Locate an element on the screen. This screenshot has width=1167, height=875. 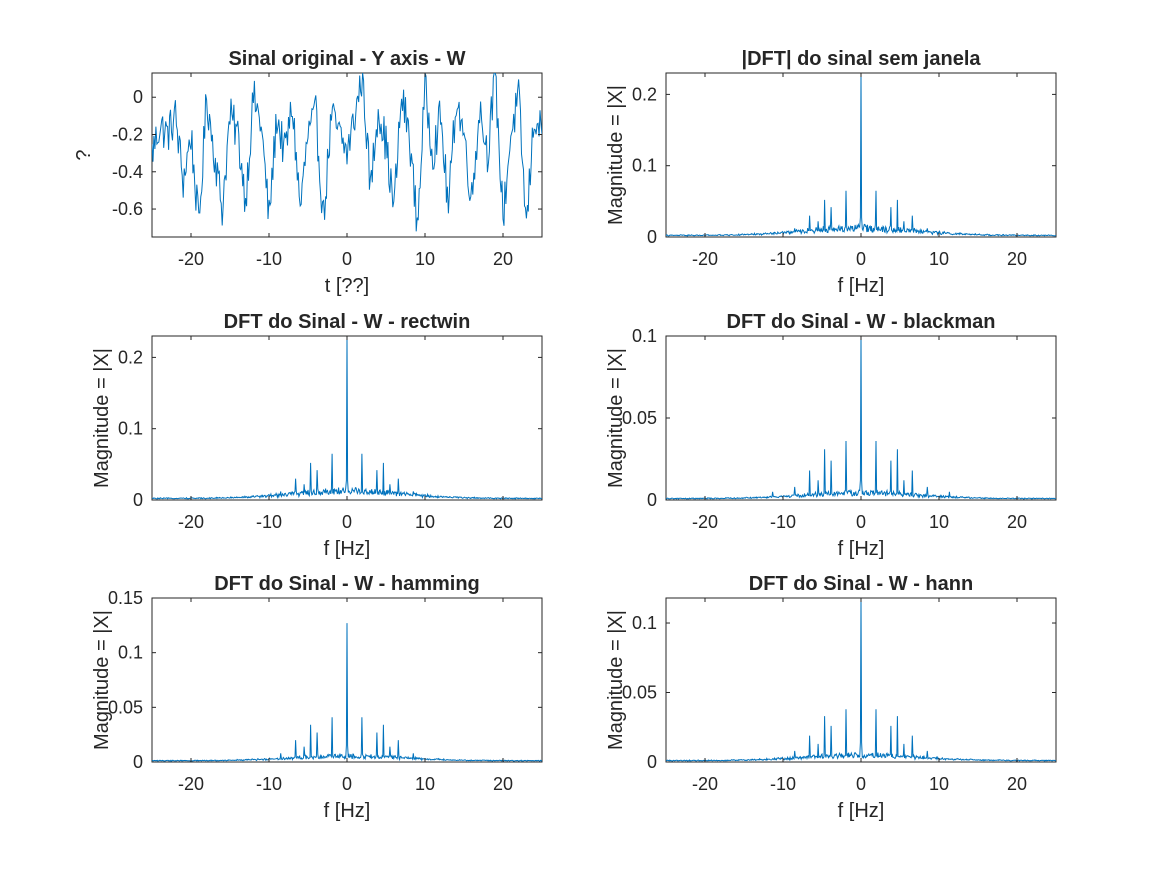
y-tick-label: -0.2 is located at coordinates (127, 135).